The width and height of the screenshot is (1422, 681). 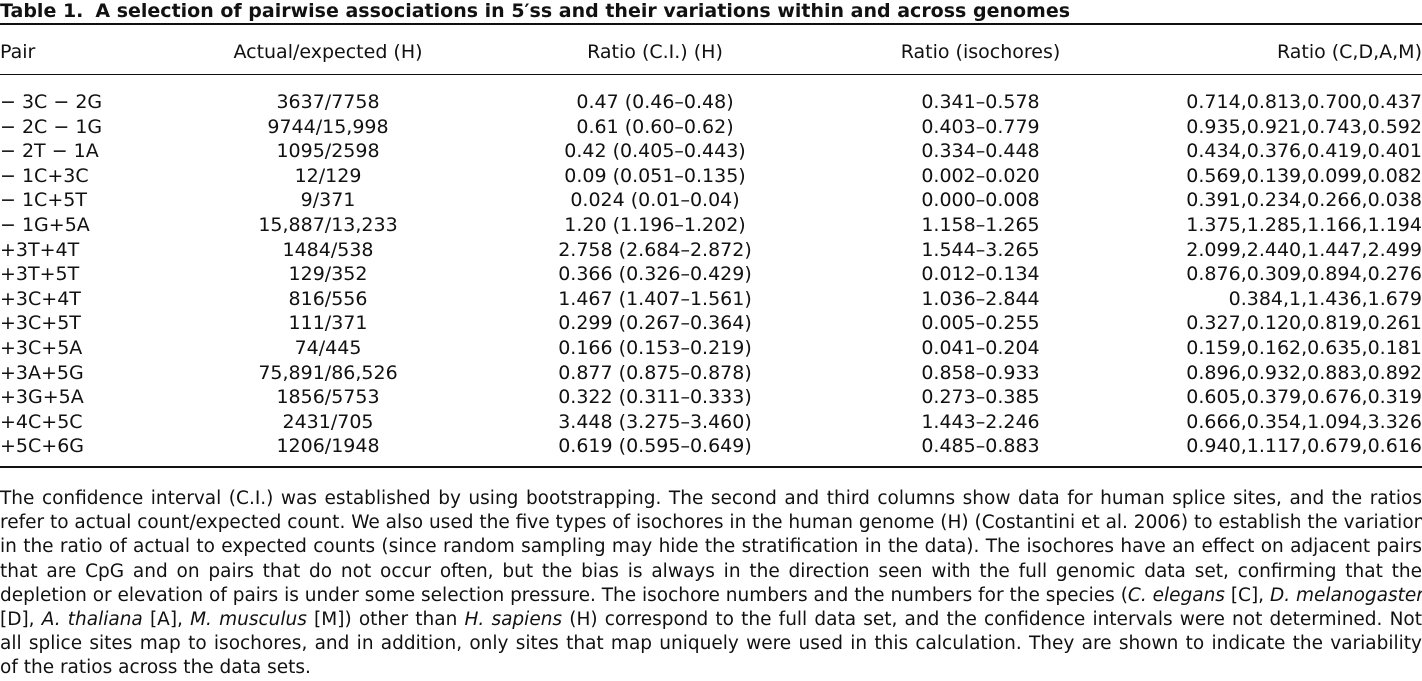 I want to click on cell-ratio-isochores: 0.334–0.448, so click(x=980, y=151).